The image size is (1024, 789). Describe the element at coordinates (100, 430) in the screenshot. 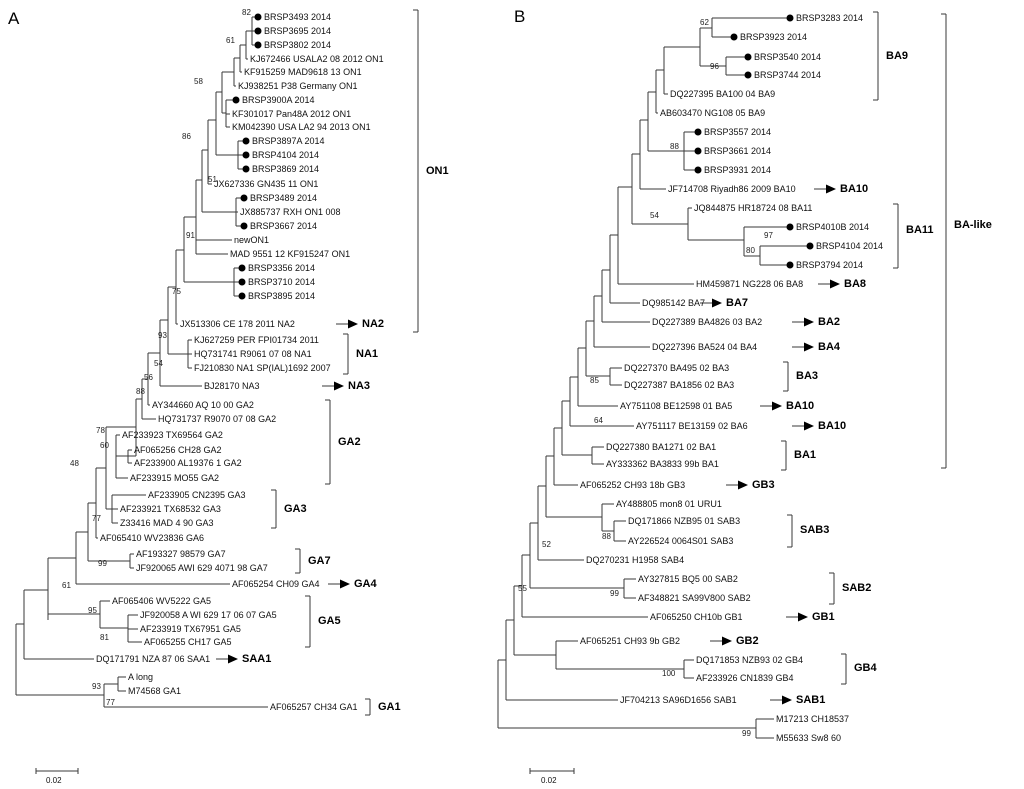

I see `bootstrap-value: 78` at that location.